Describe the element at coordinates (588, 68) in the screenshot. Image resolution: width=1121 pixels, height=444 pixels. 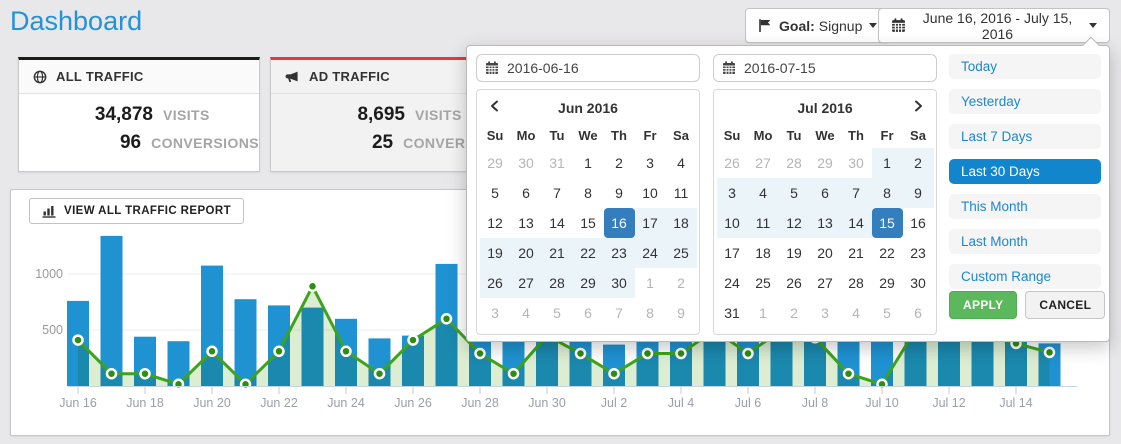
I see `start-date-input` at that location.